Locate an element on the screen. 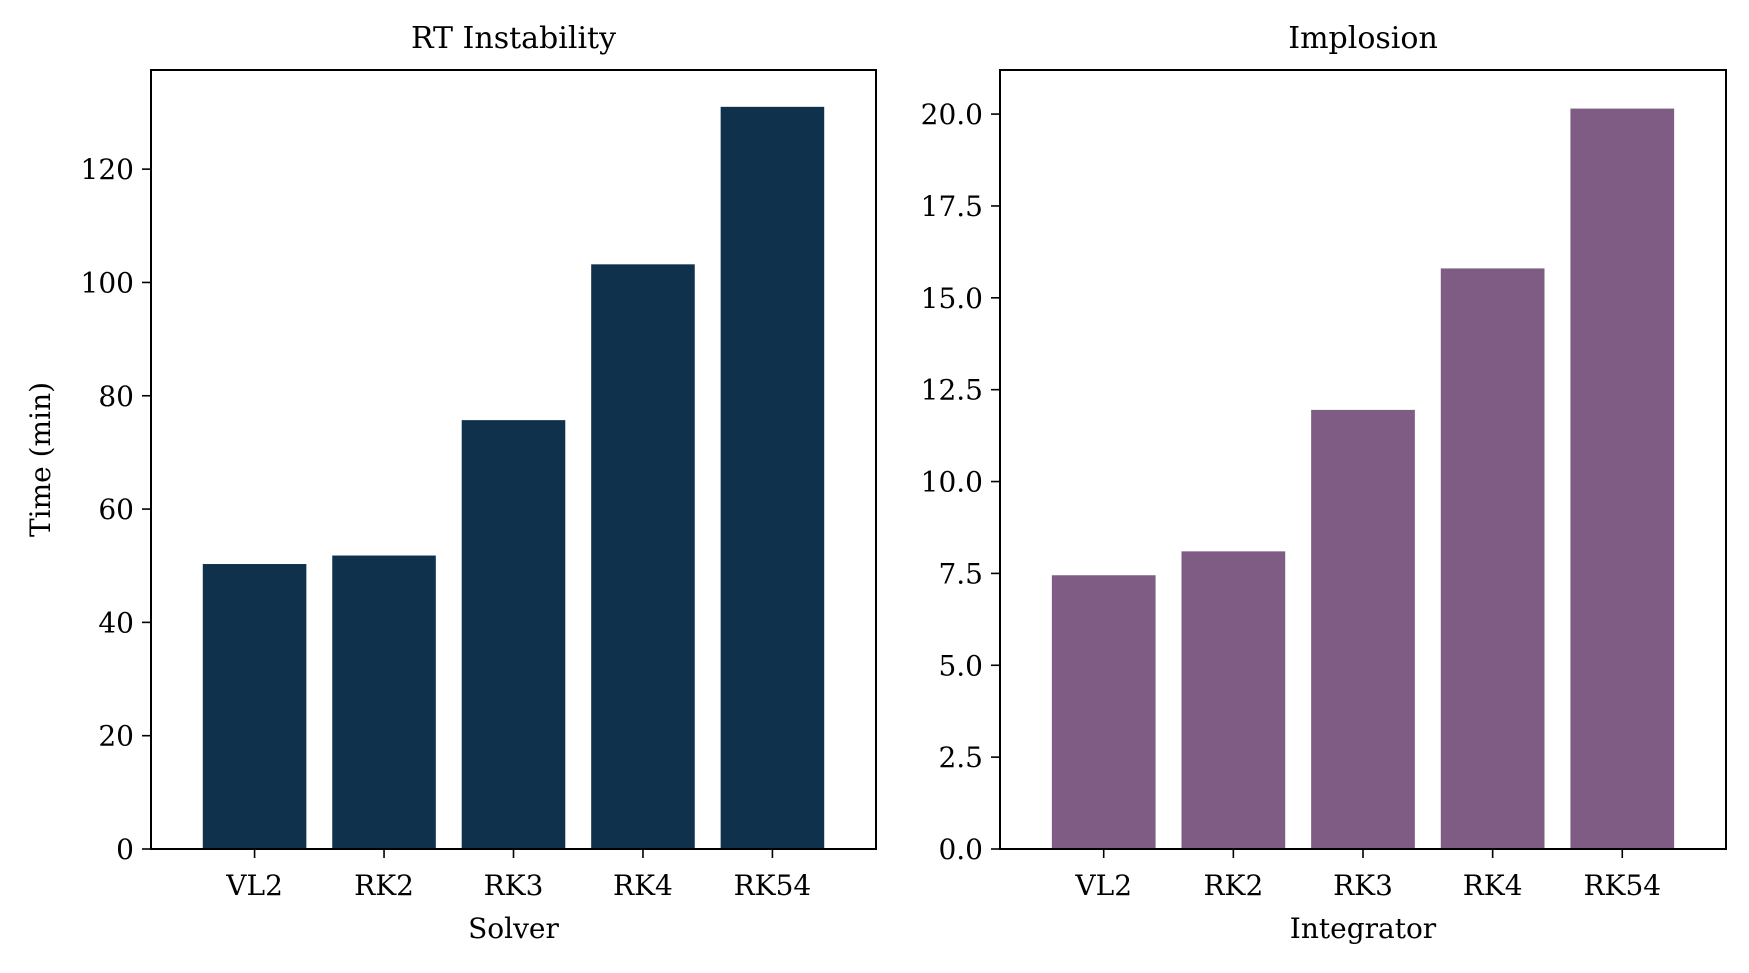  y-tick-label: 10.0 is located at coordinates (952, 482).